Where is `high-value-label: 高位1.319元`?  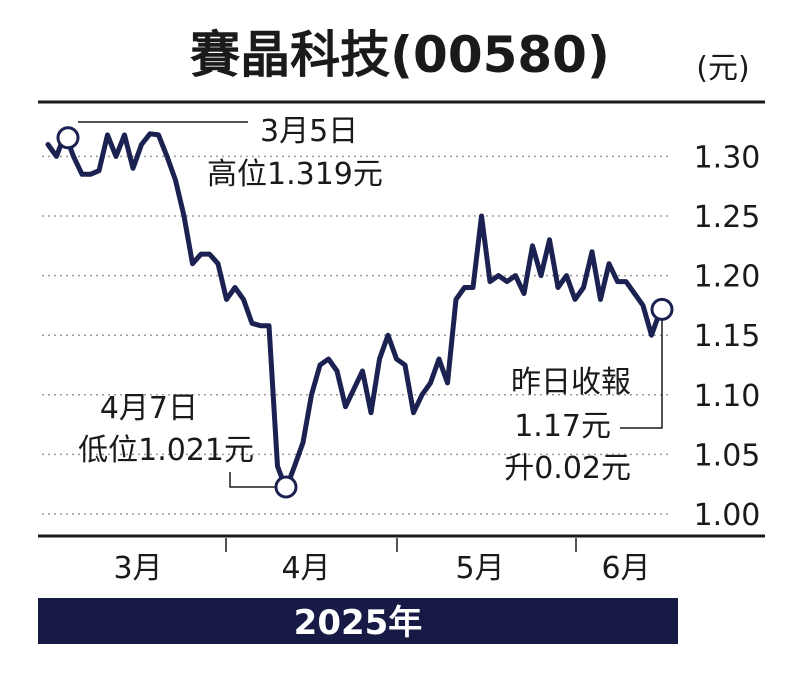 high-value-label: 高位1.319元 is located at coordinates (295, 174).